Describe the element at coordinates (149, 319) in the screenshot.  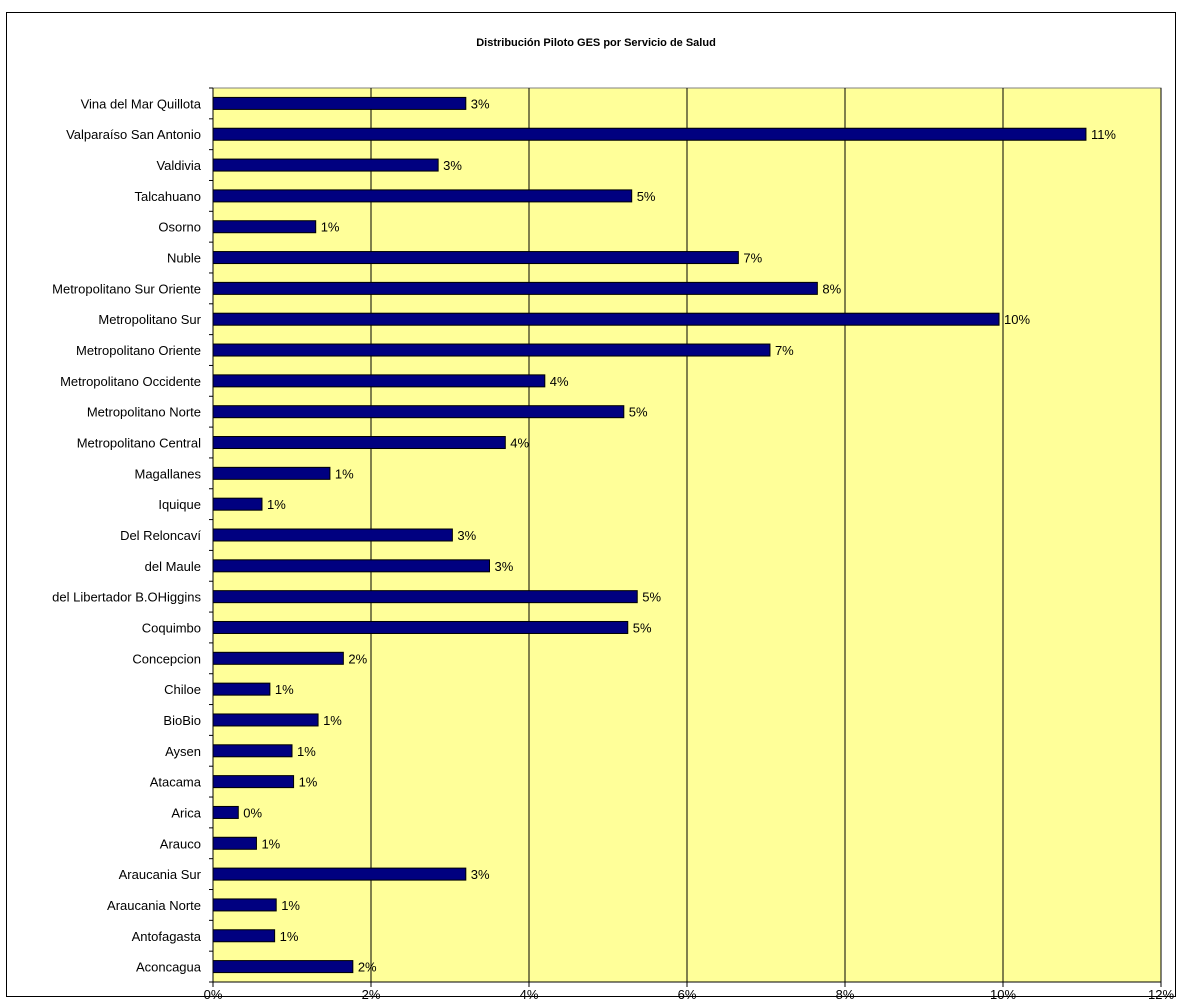
I see `category-label: Metropolitano Sur` at that location.